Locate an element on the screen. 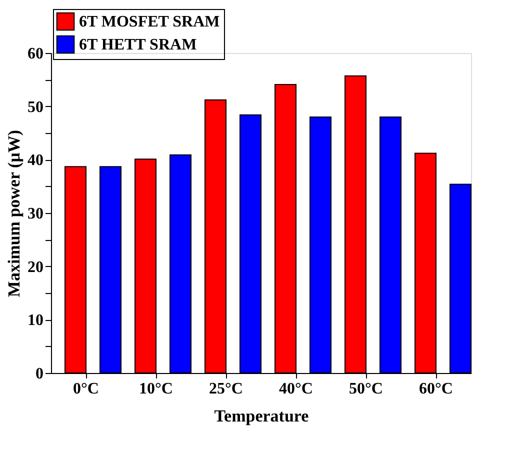 The image size is (512, 470). x-tick-label: 0°C is located at coordinates (86, 389).